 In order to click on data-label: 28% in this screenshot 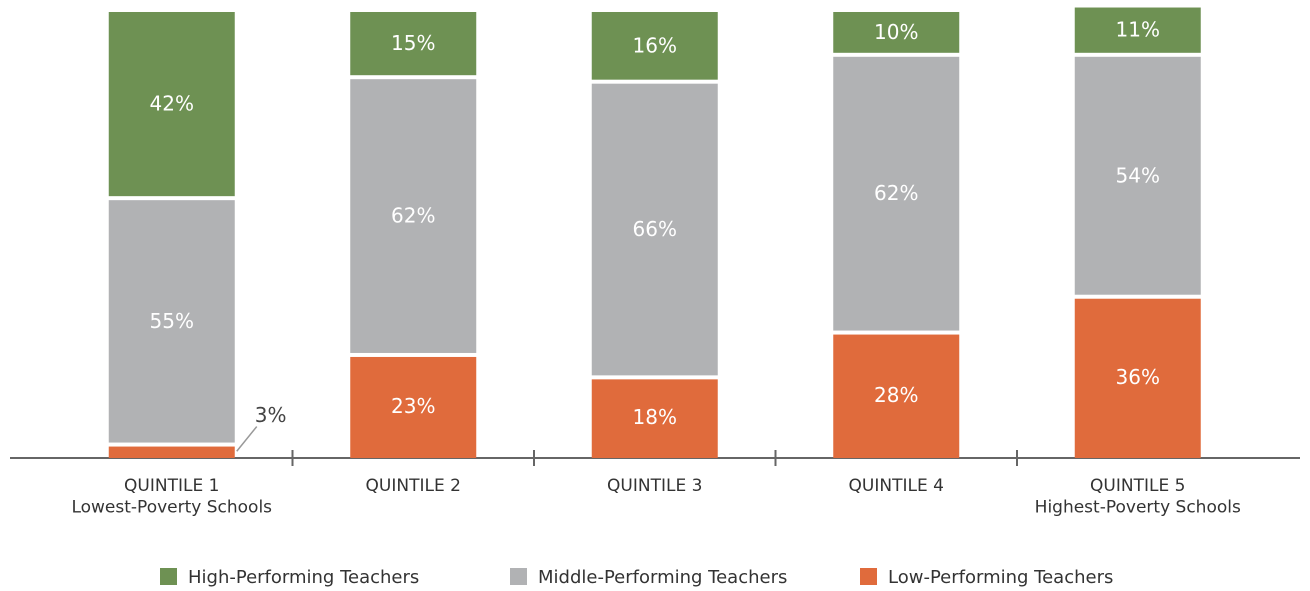, I will do `click(896, 395)`.